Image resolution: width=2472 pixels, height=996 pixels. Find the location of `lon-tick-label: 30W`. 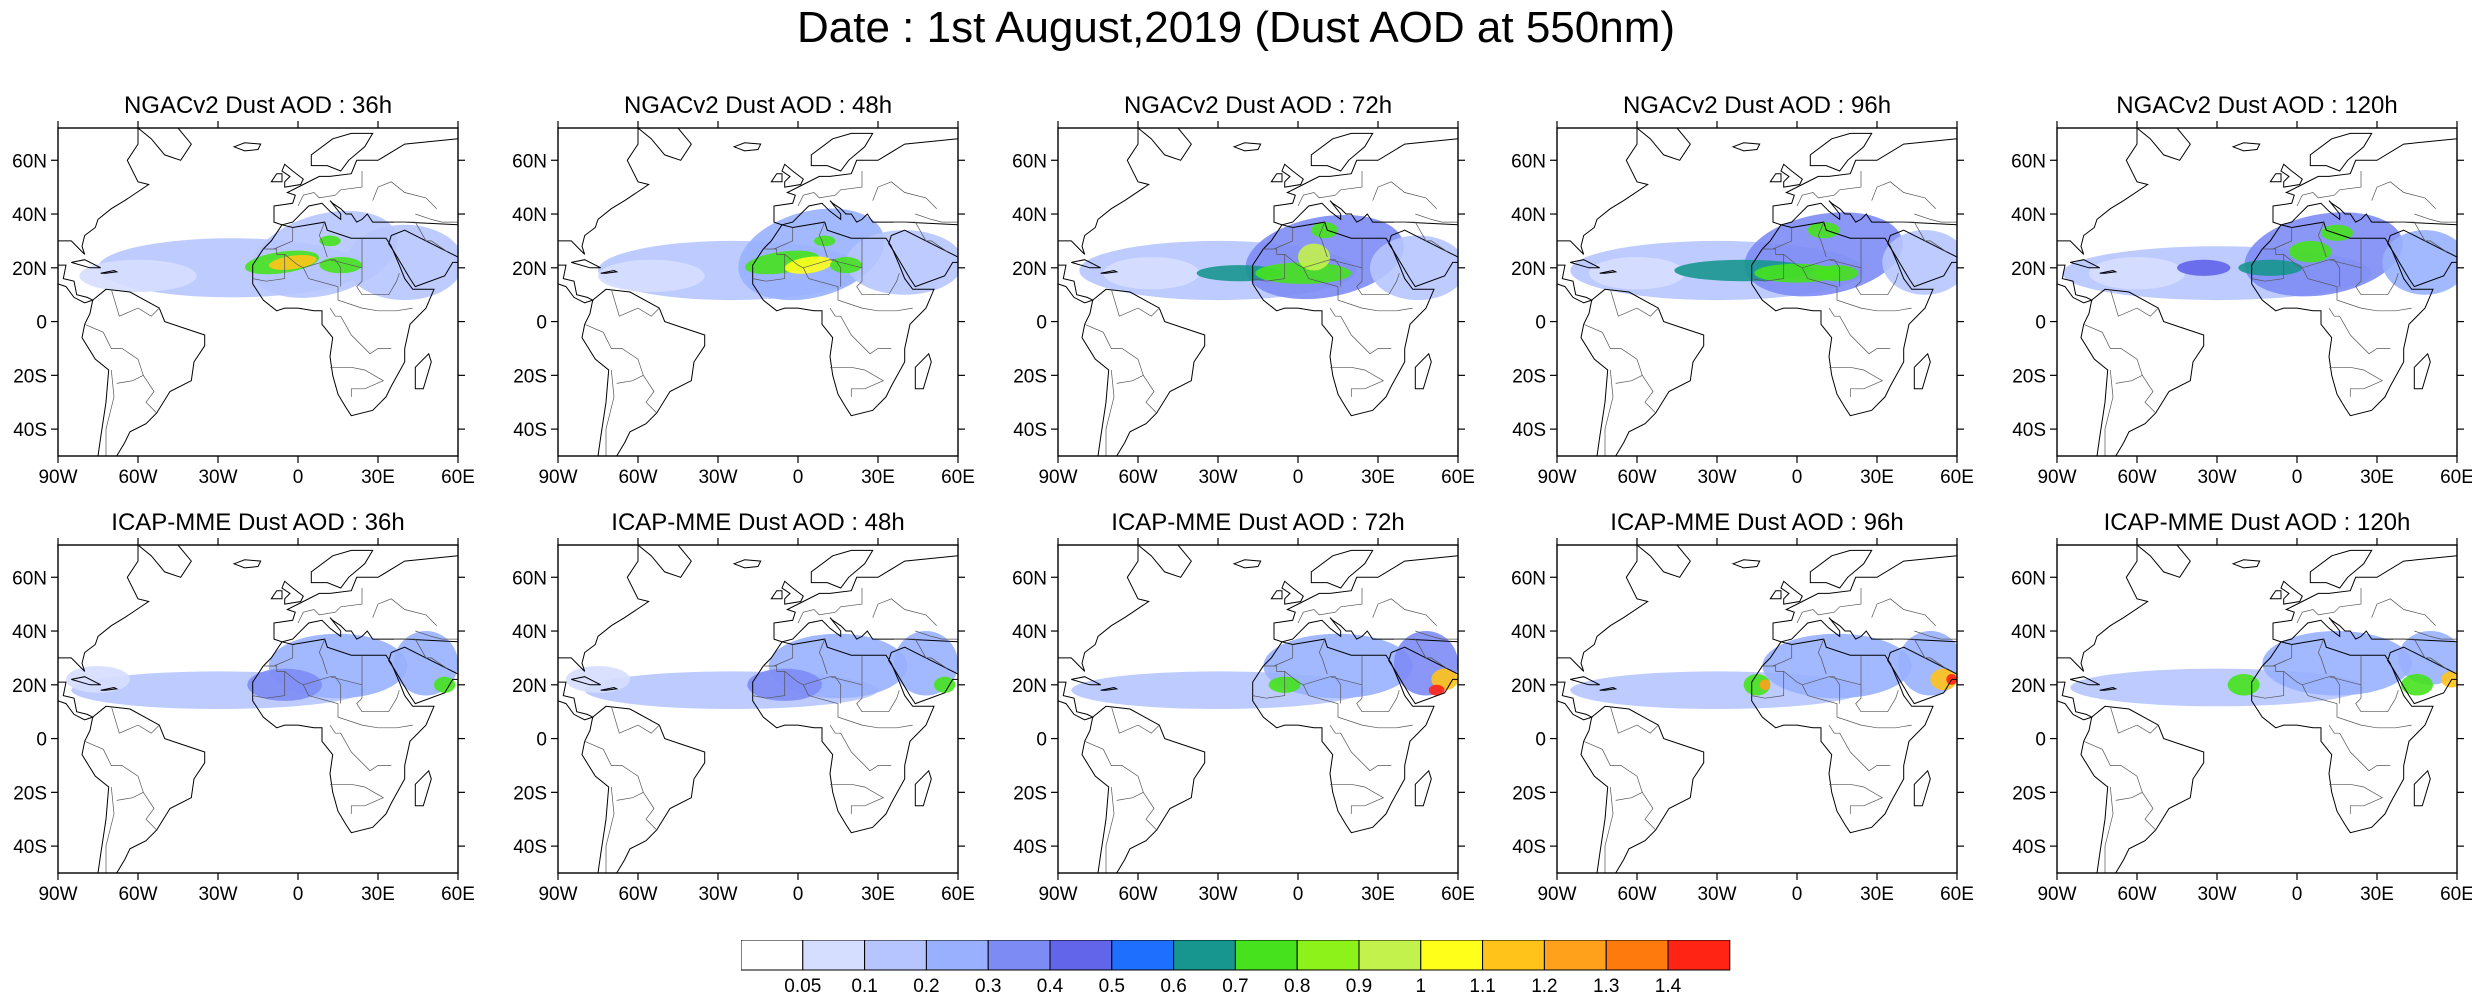

lon-tick-label: 30W is located at coordinates (1217, 894).